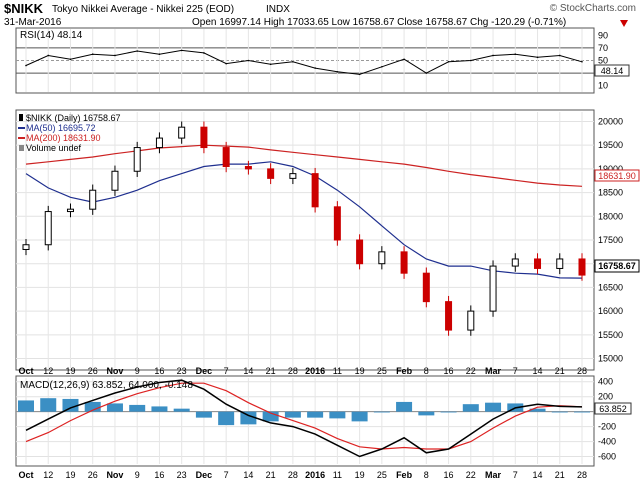  I want to click on symbol: $NIKK, so click(24, 8).